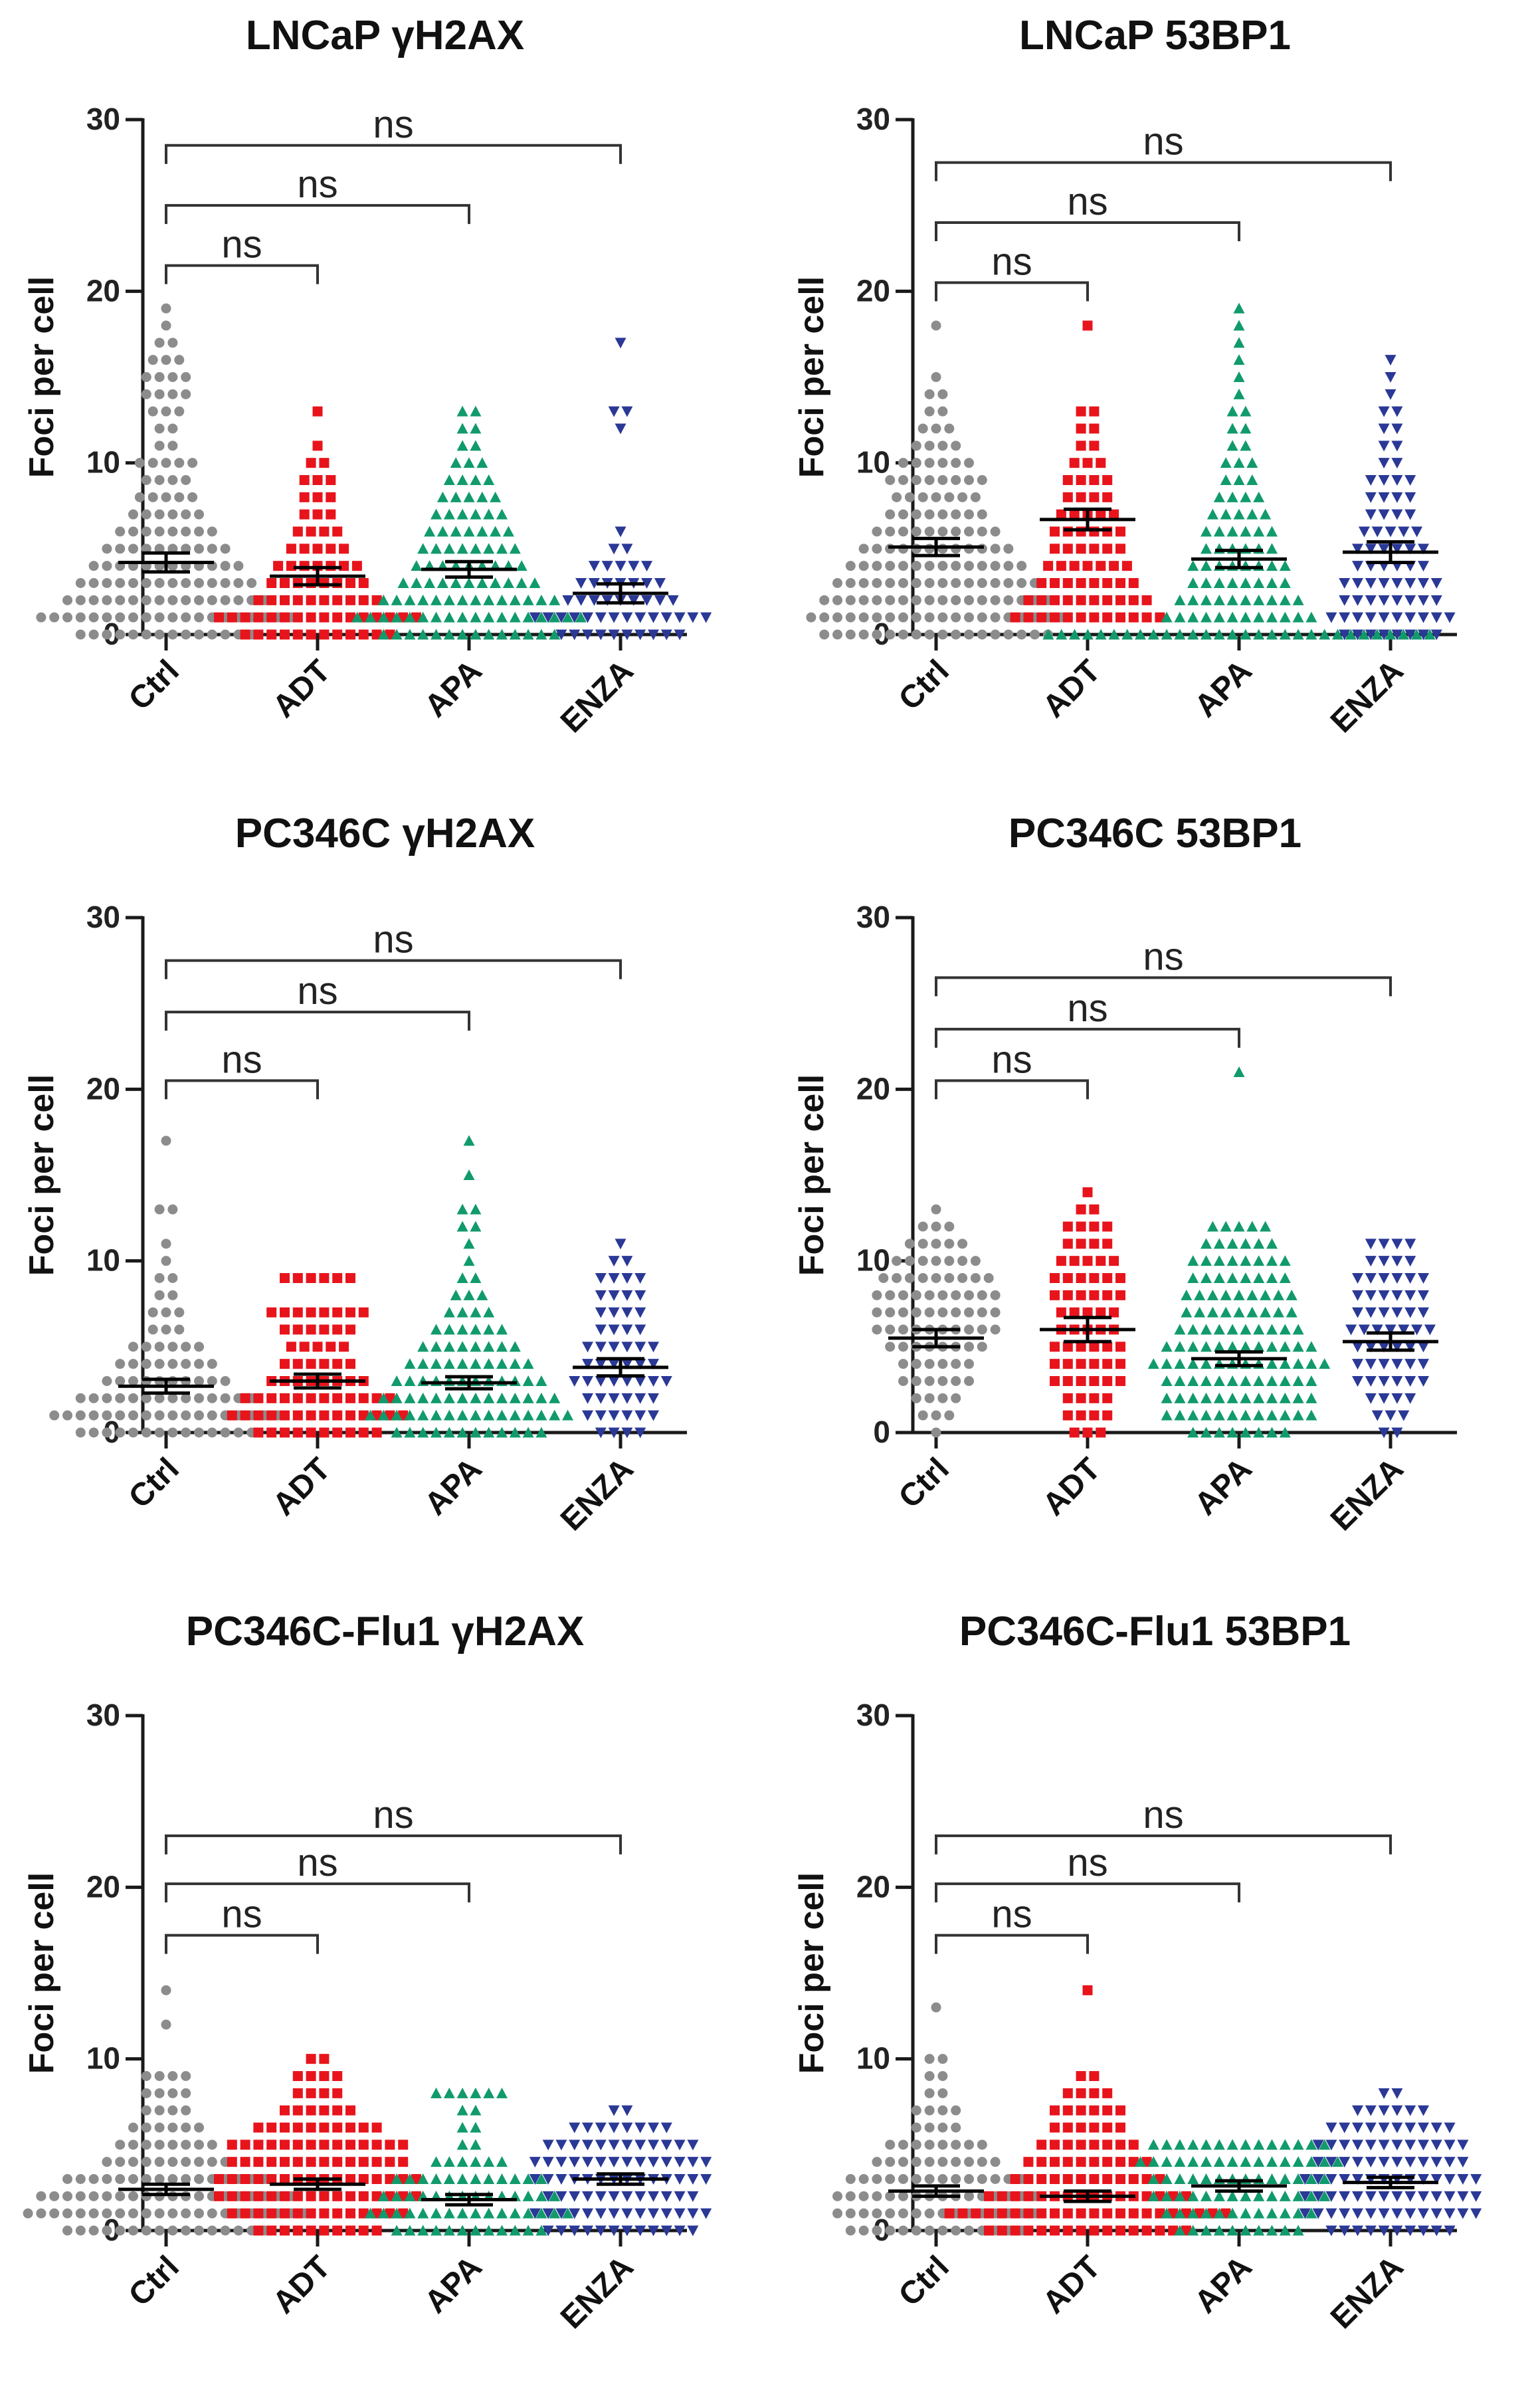  I want to click on significance-label: ns, so click(1011, 1059).